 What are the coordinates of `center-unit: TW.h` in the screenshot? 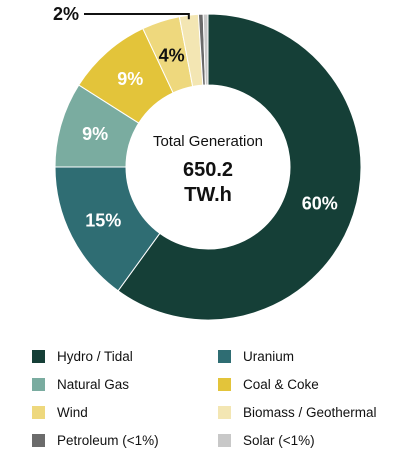 It's located at (208, 195).